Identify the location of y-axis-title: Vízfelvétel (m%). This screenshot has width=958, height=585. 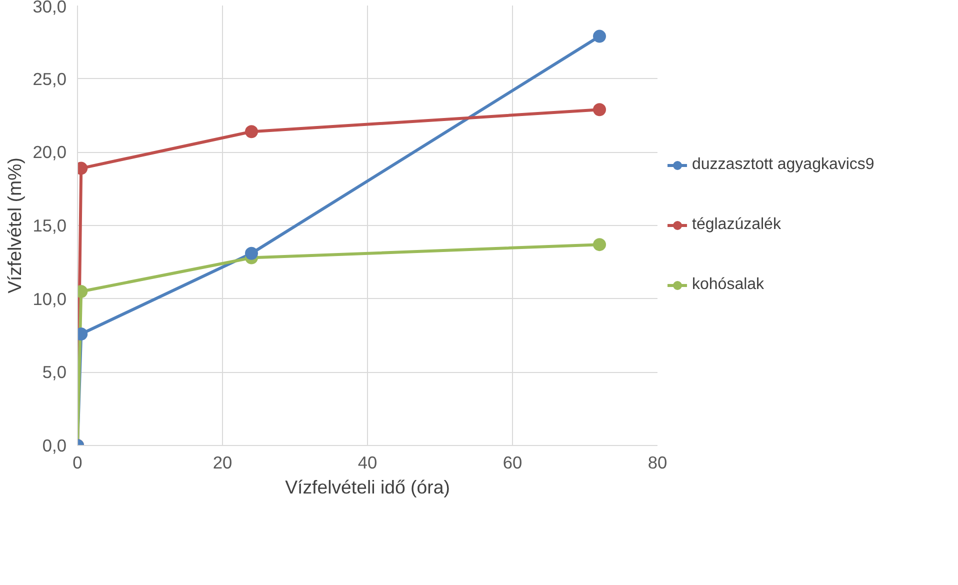
(14, 226).